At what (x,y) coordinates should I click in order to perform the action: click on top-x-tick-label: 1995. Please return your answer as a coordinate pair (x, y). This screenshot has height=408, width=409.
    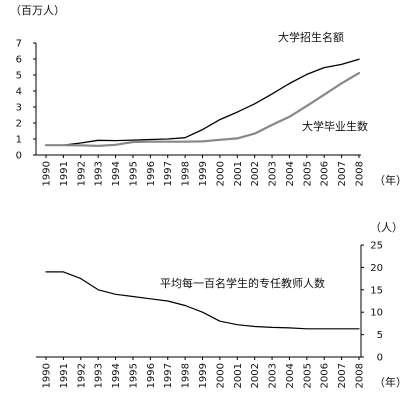
    Looking at the image, I should click on (133, 173).